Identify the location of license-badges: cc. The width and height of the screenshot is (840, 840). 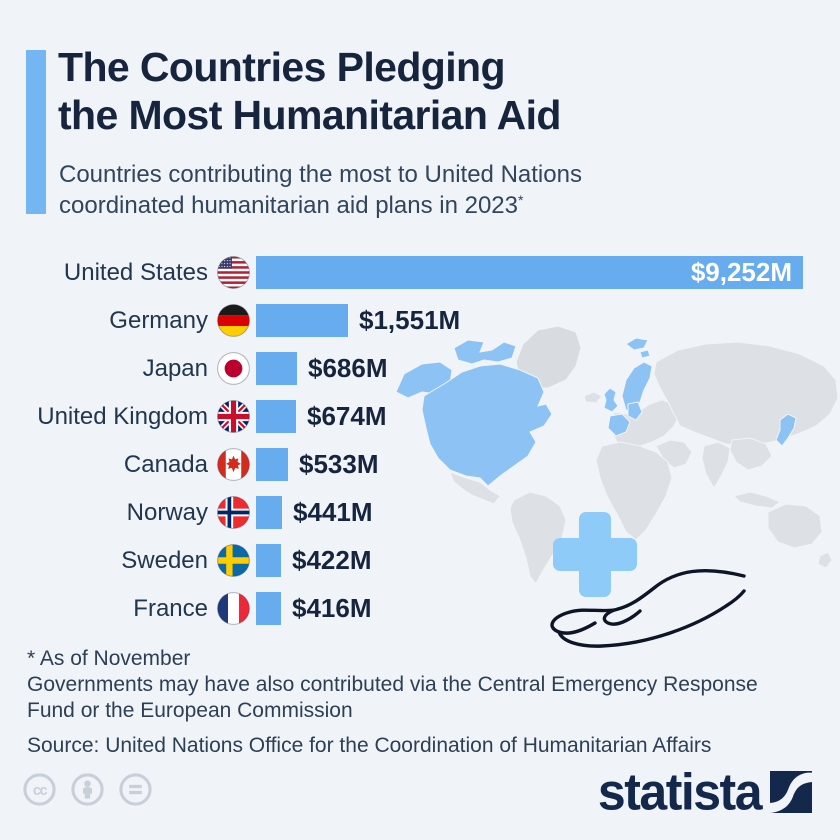
(87, 789).